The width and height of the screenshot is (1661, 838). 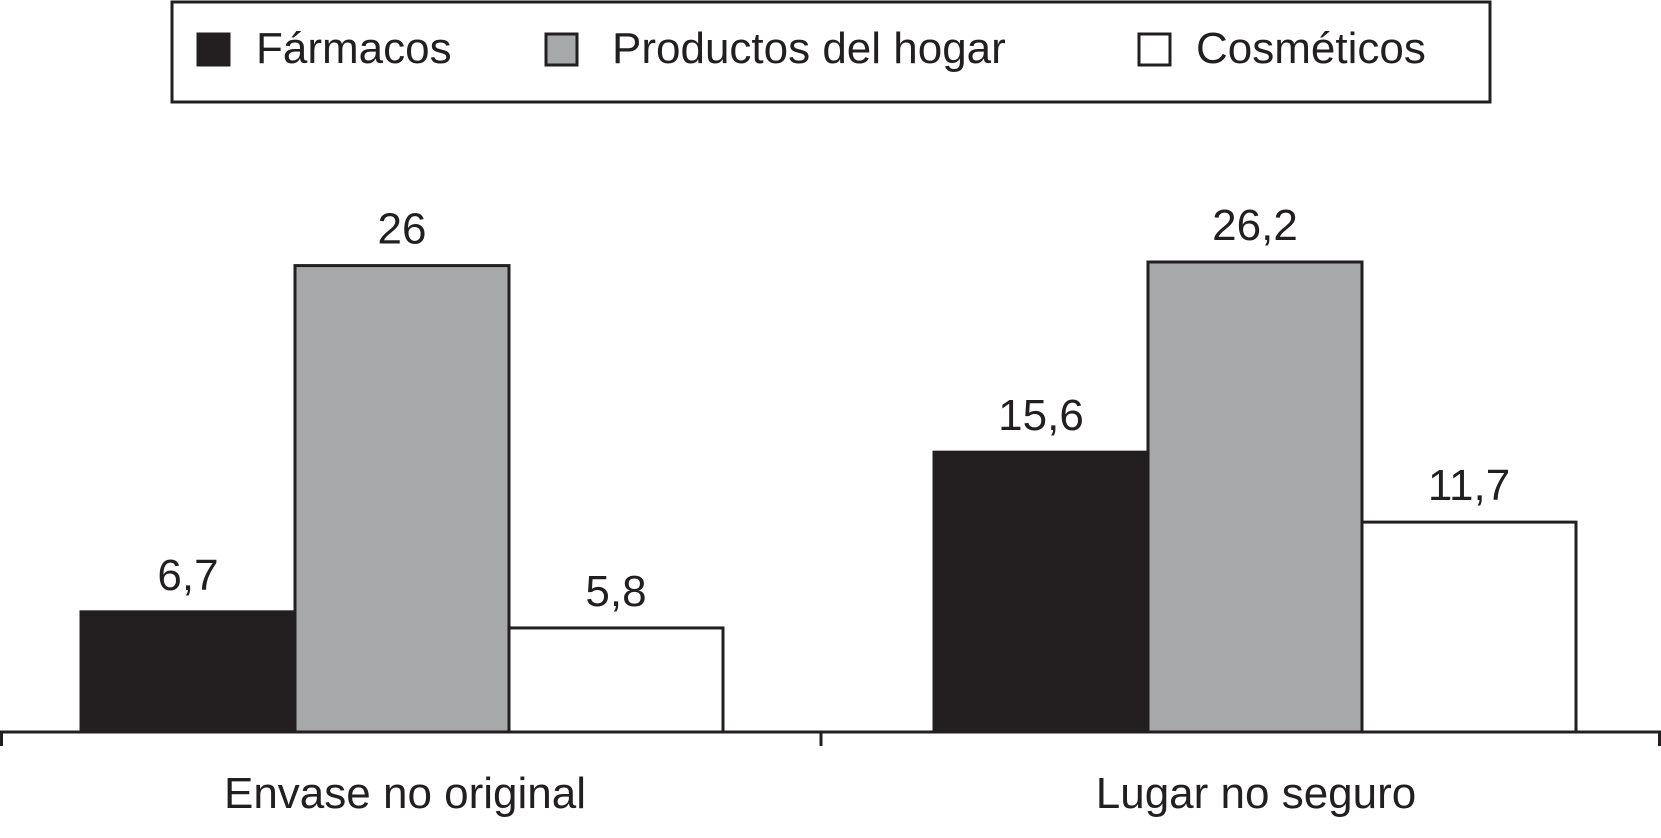 I want to click on value-label: 6,7, so click(x=187, y=575).